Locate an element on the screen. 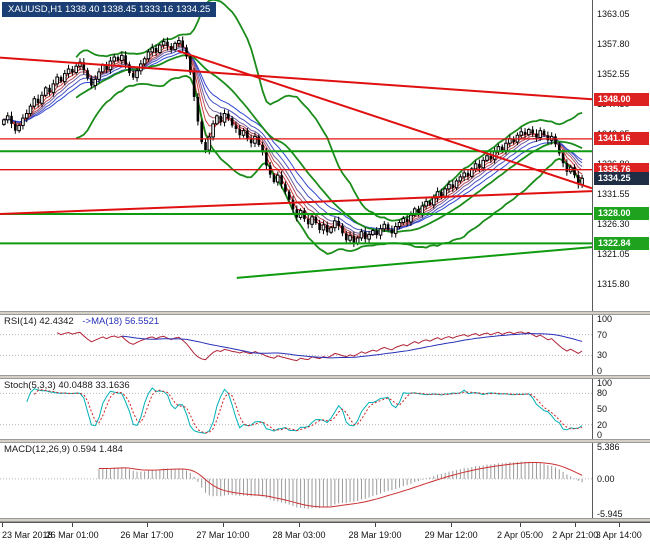  price-tick: 1352.55 is located at coordinates (613, 73).